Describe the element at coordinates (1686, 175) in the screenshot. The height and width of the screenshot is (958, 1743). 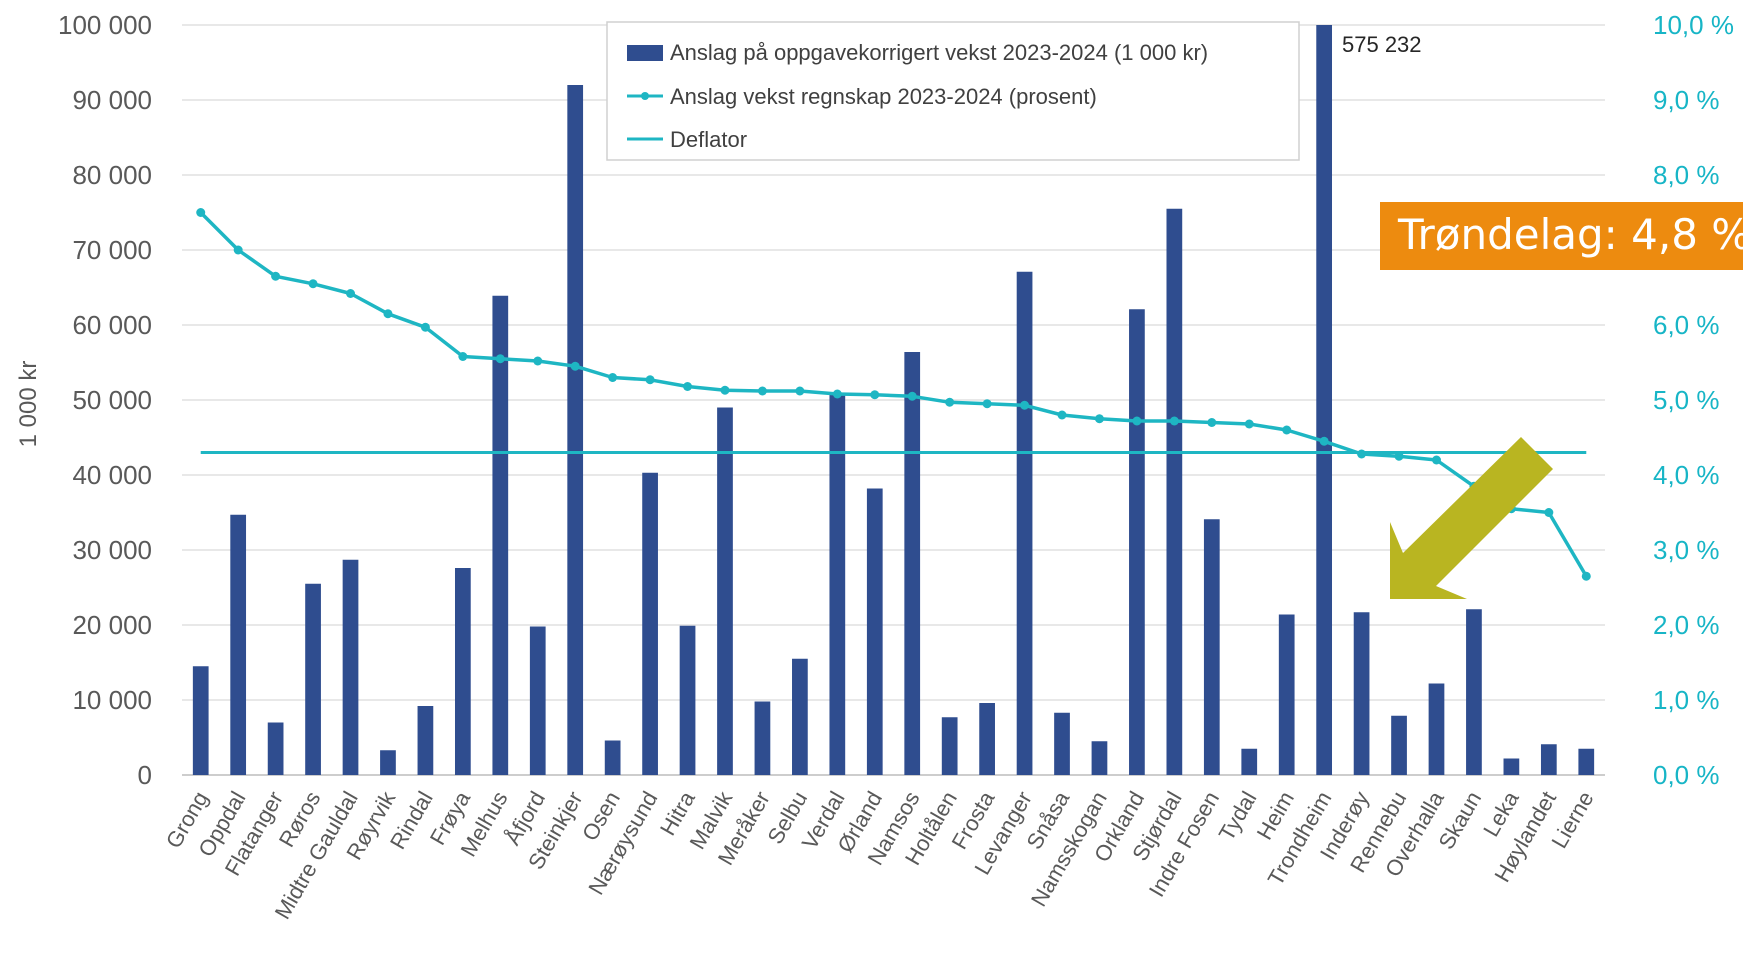
I see `y2-tick-label: 8,0 %` at that location.